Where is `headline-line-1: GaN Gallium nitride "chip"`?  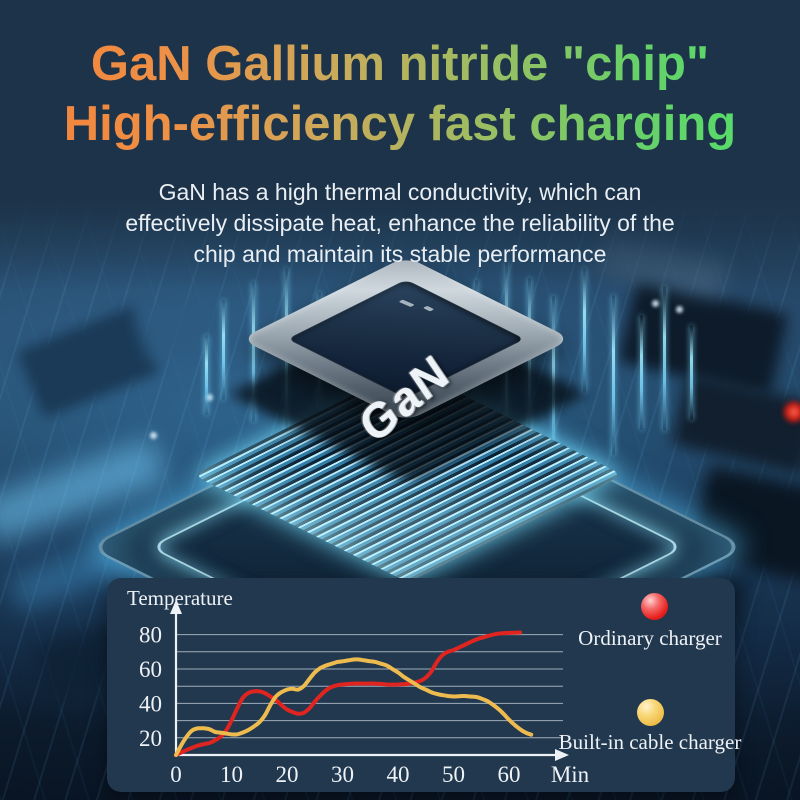
headline-line-1: GaN Gallium nitride "chip" is located at coordinates (400, 64).